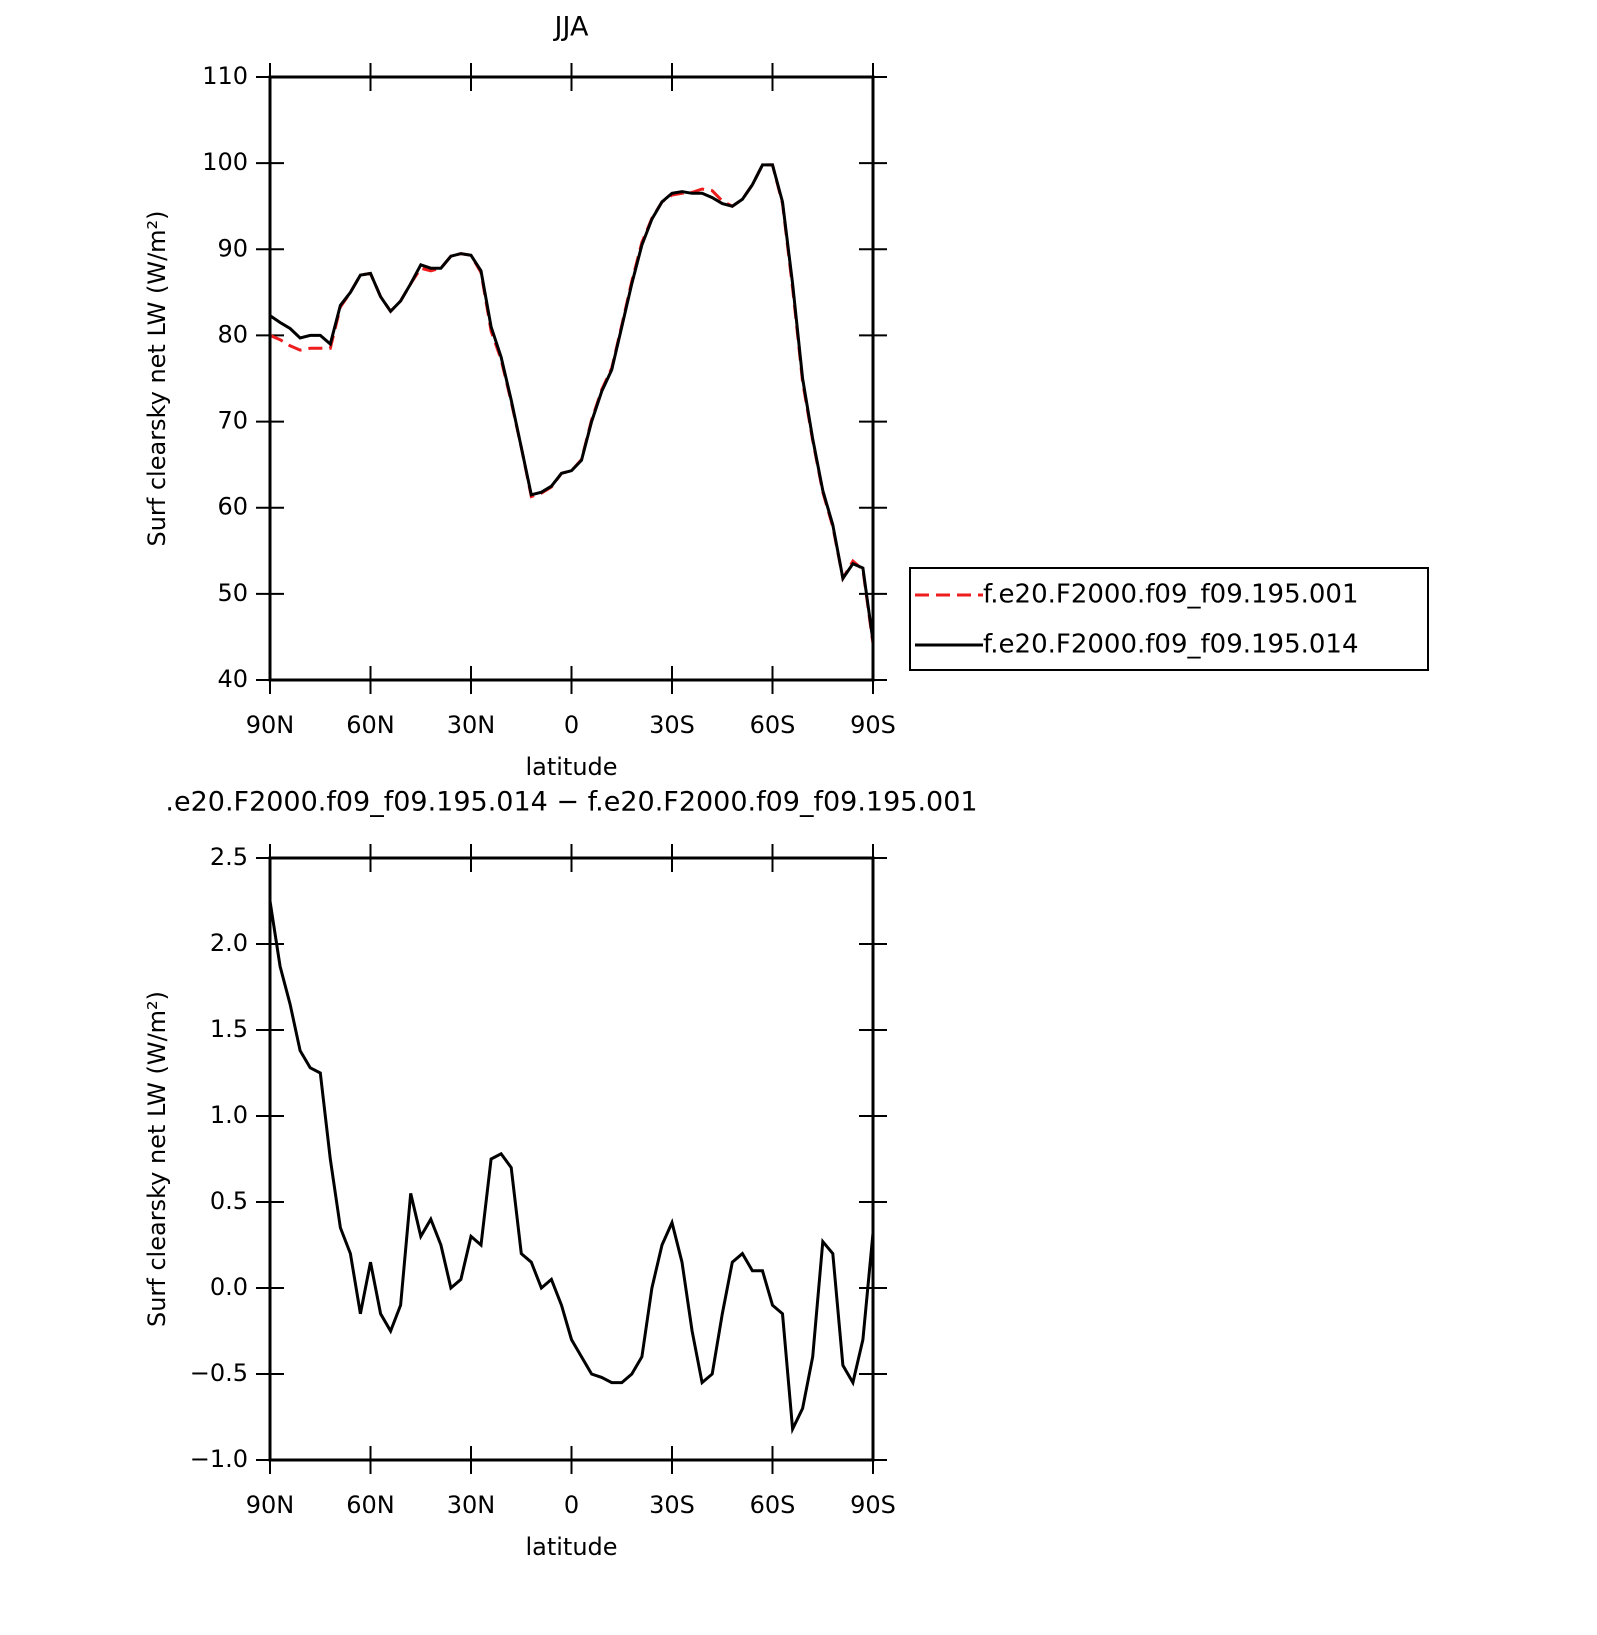 Image resolution: width=1597 pixels, height=1635 pixels. I want to click on y-tick-label: 50, so click(232, 593).